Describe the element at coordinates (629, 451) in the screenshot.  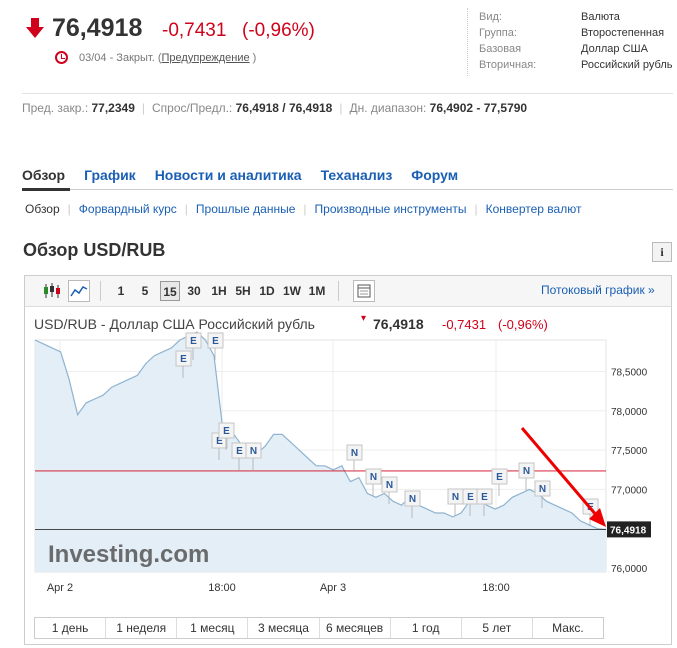
I see `y-tick-label: 77,5000` at that location.